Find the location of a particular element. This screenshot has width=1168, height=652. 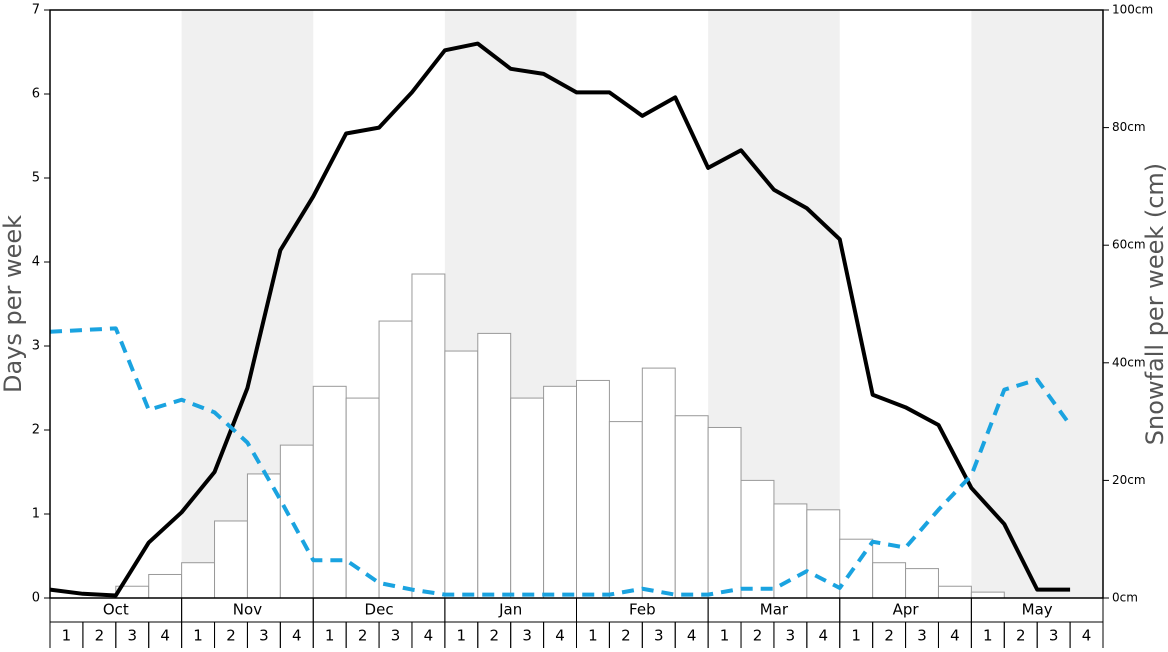

y-tick-label: 0 is located at coordinates (36, 598).